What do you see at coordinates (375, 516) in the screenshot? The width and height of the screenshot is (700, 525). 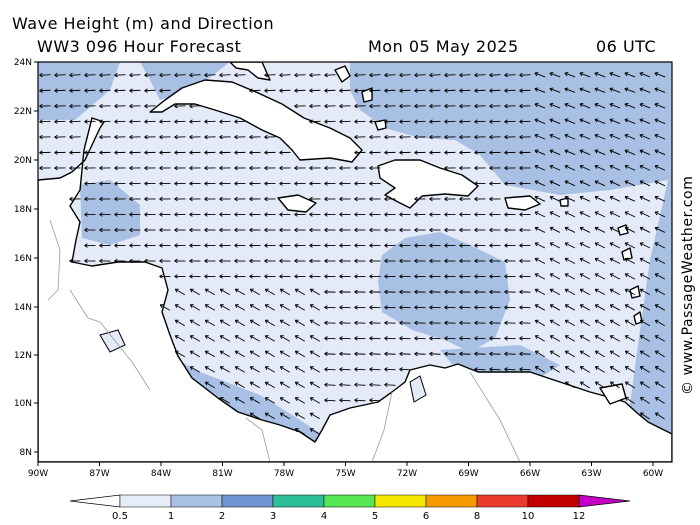 I see `legend-label: 5` at bounding box center [375, 516].